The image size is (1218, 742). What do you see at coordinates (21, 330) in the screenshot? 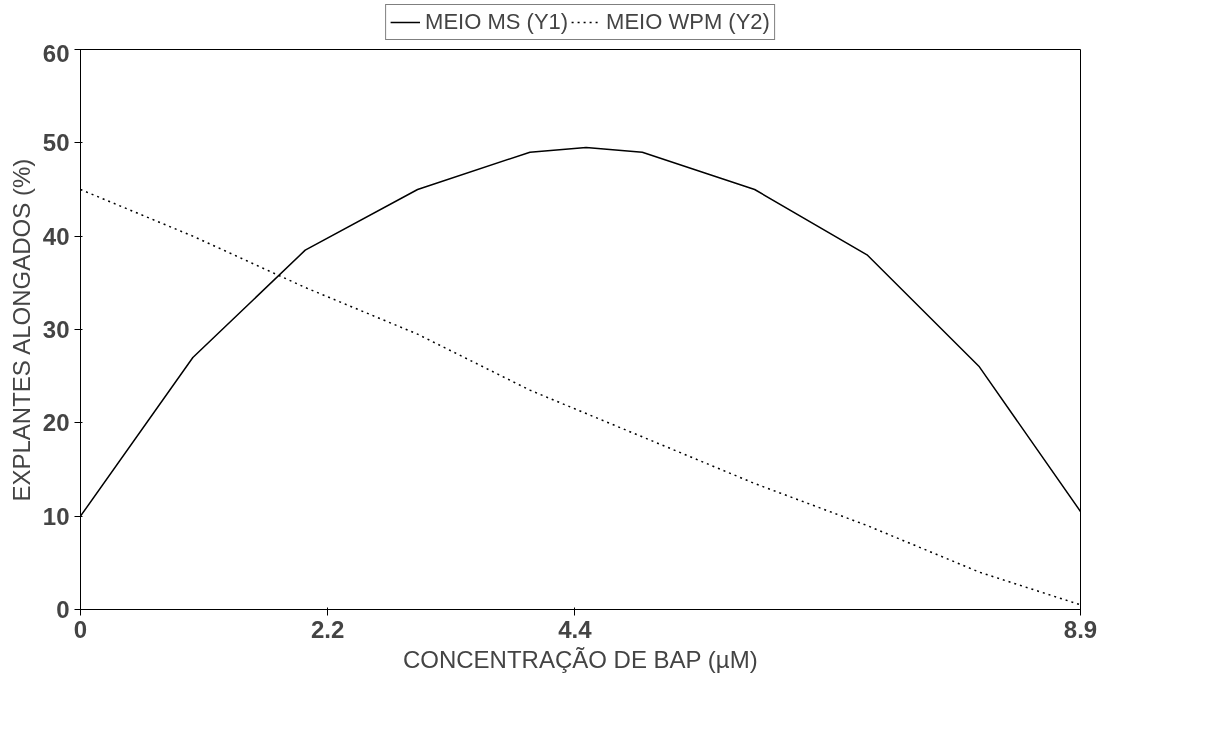
I see `y-axis-title: EXPLANTES ALONGADOS (%)` at bounding box center [21, 330].